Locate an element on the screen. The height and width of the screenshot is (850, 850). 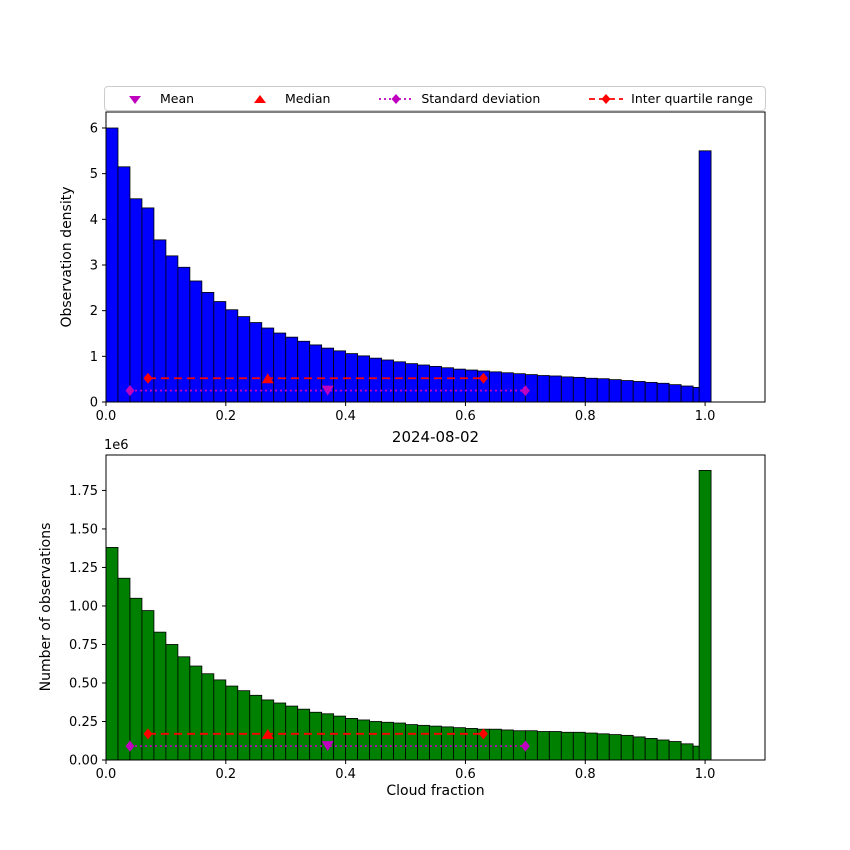
y-tick-label: 6 is located at coordinates (94, 128).